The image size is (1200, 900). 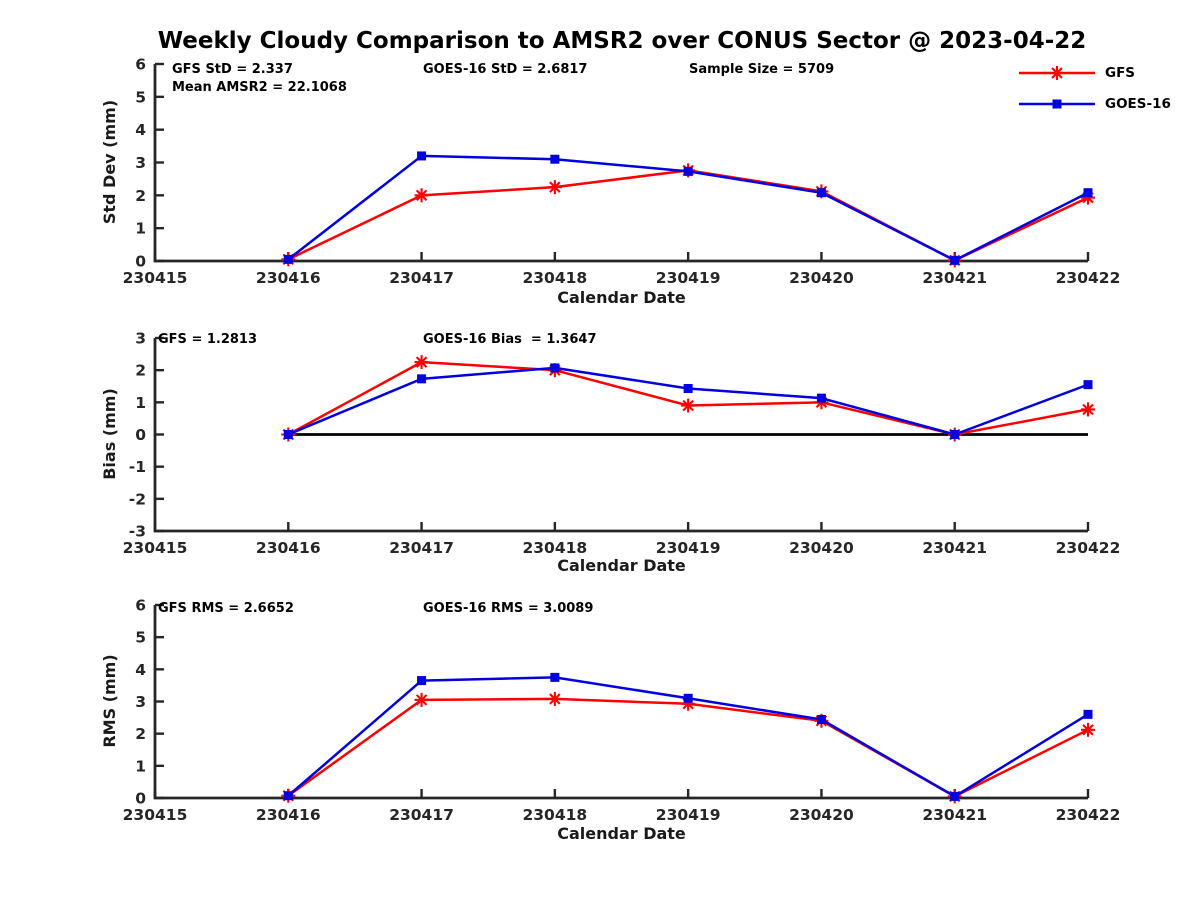 I want to click on legend-marker-asterisk, so click(x=1057, y=73).